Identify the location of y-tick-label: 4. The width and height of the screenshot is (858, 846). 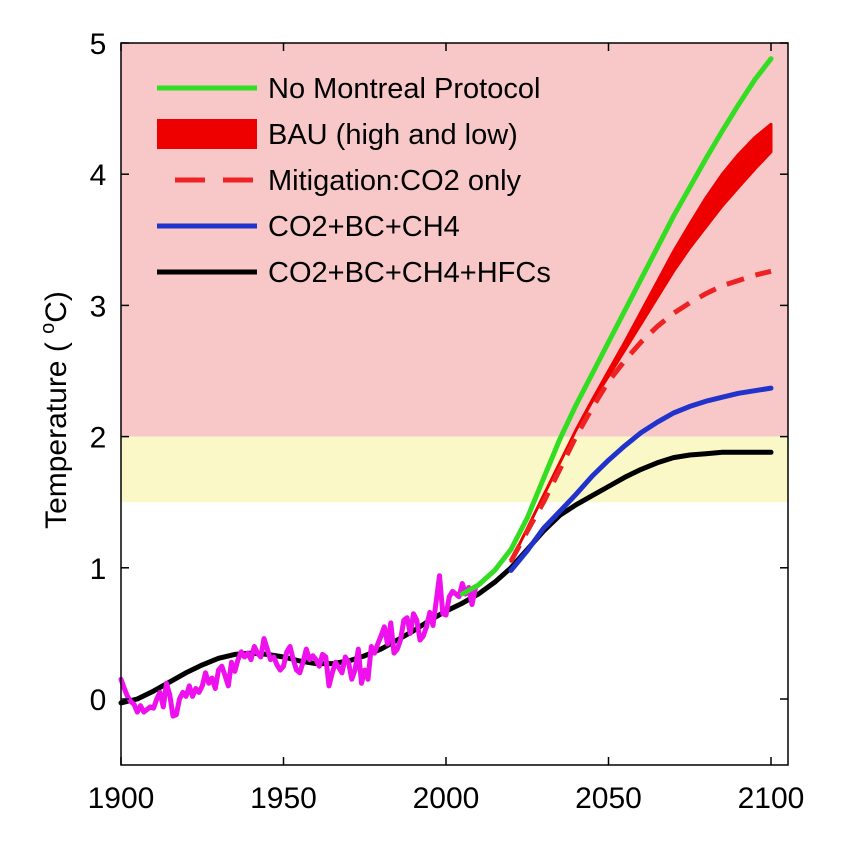
(98, 175).